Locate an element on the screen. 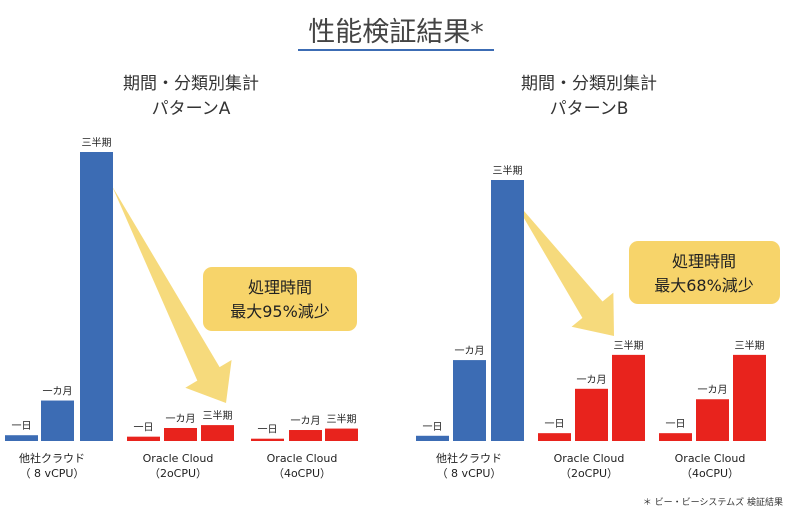 The height and width of the screenshot is (514, 792). callout-value: 最大95%減少 is located at coordinates (280, 311).